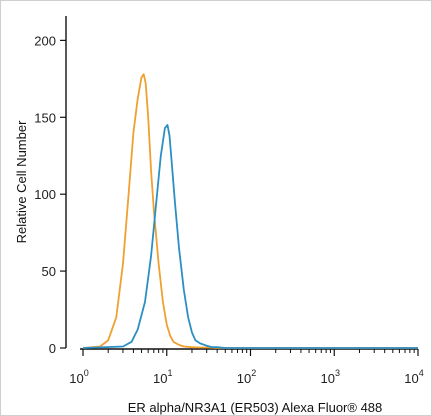 The width and height of the screenshot is (432, 416). What do you see at coordinates (52, 348) in the screenshot?
I see `y-tick-label: 0` at bounding box center [52, 348].